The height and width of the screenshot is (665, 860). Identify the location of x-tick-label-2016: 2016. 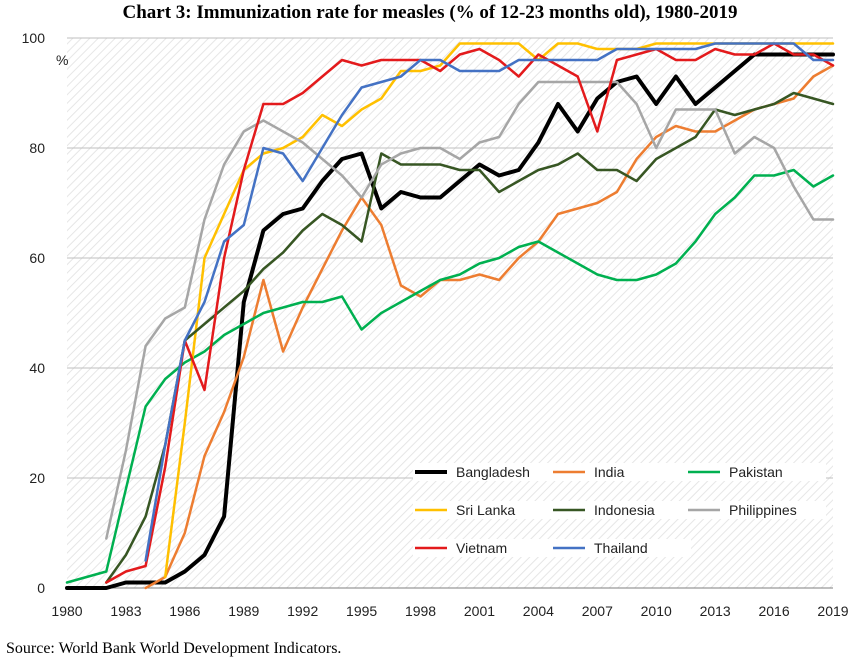
(773, 611).